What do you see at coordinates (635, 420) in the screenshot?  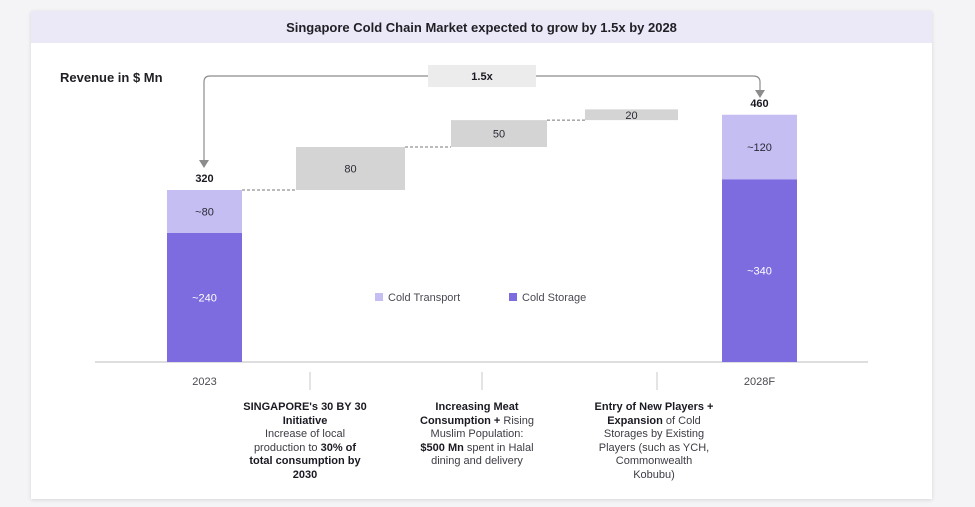 I see `driver-text-segment: Expansion` at bounding box center [635, 420].